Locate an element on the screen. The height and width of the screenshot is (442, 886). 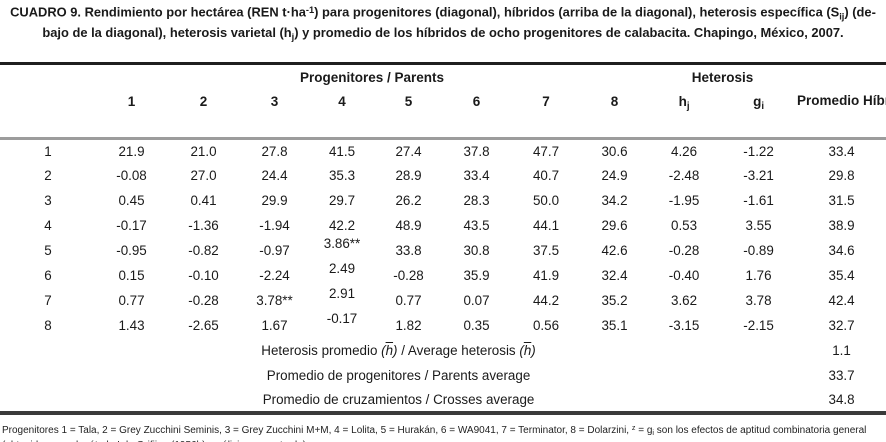
row-label: 6 is located at coordinates (48, 276).